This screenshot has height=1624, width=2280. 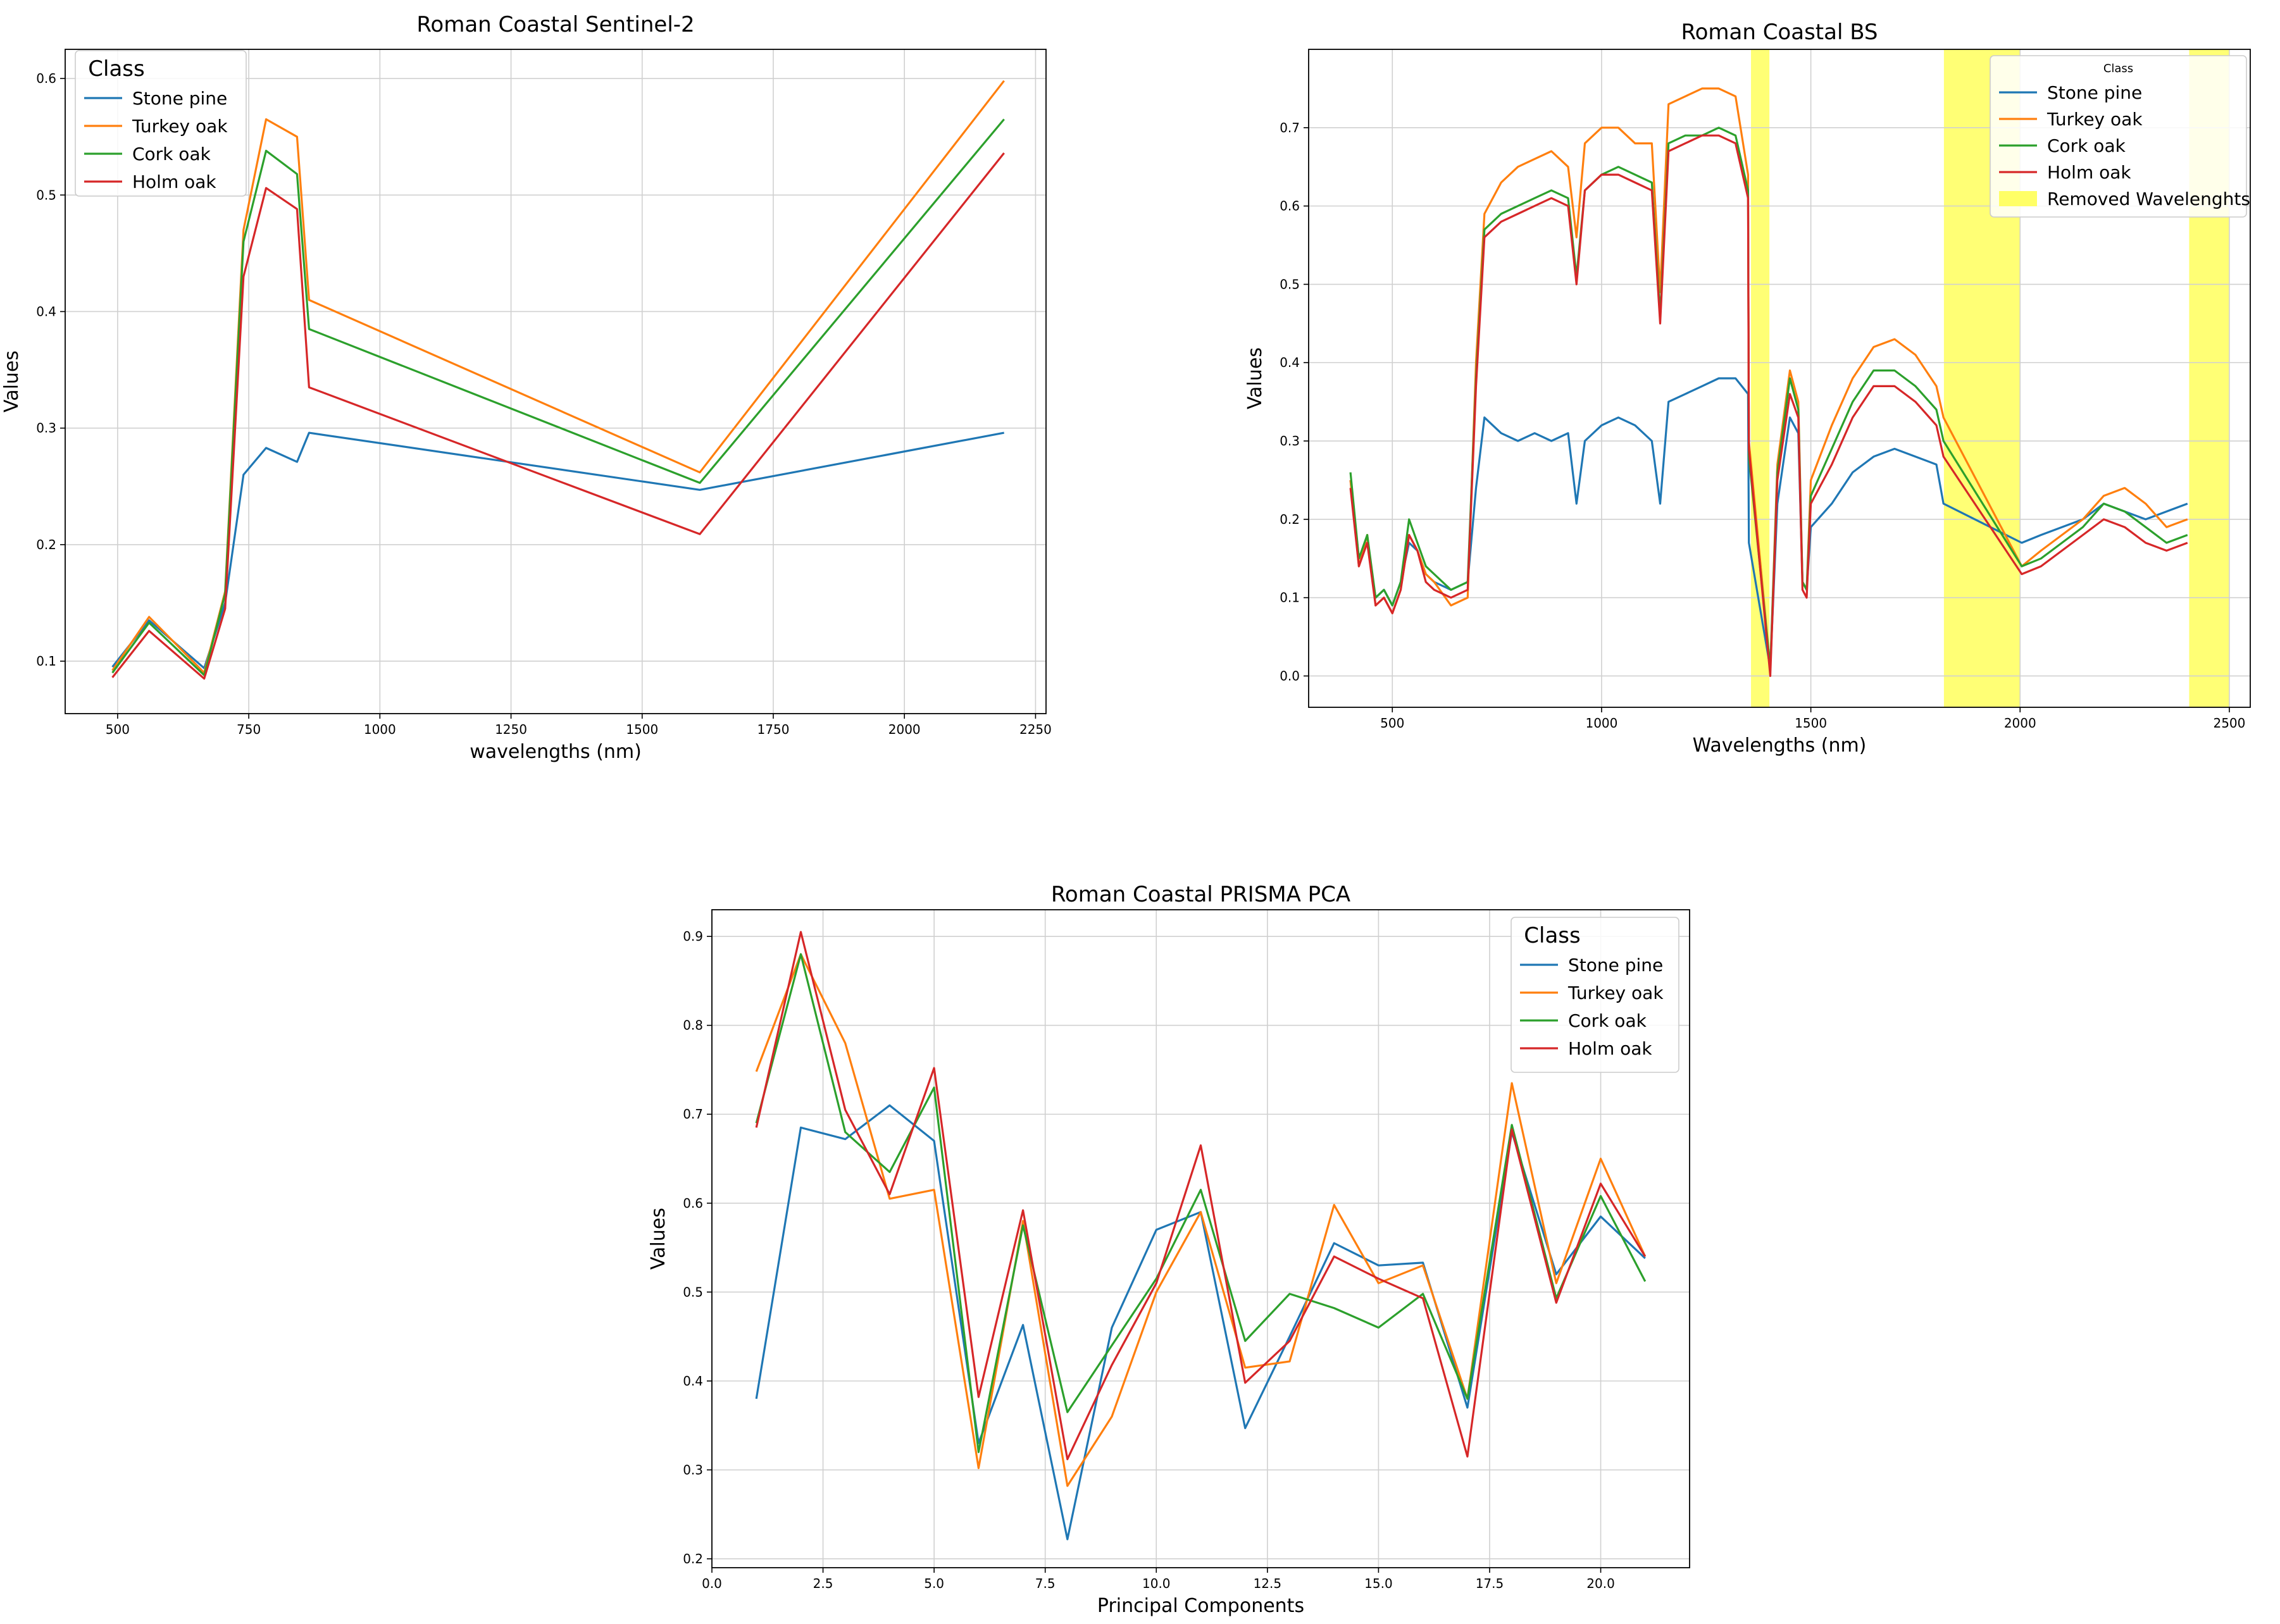 I want to click on x-tick-label: 15.0, so click(x=1378, y=1583).